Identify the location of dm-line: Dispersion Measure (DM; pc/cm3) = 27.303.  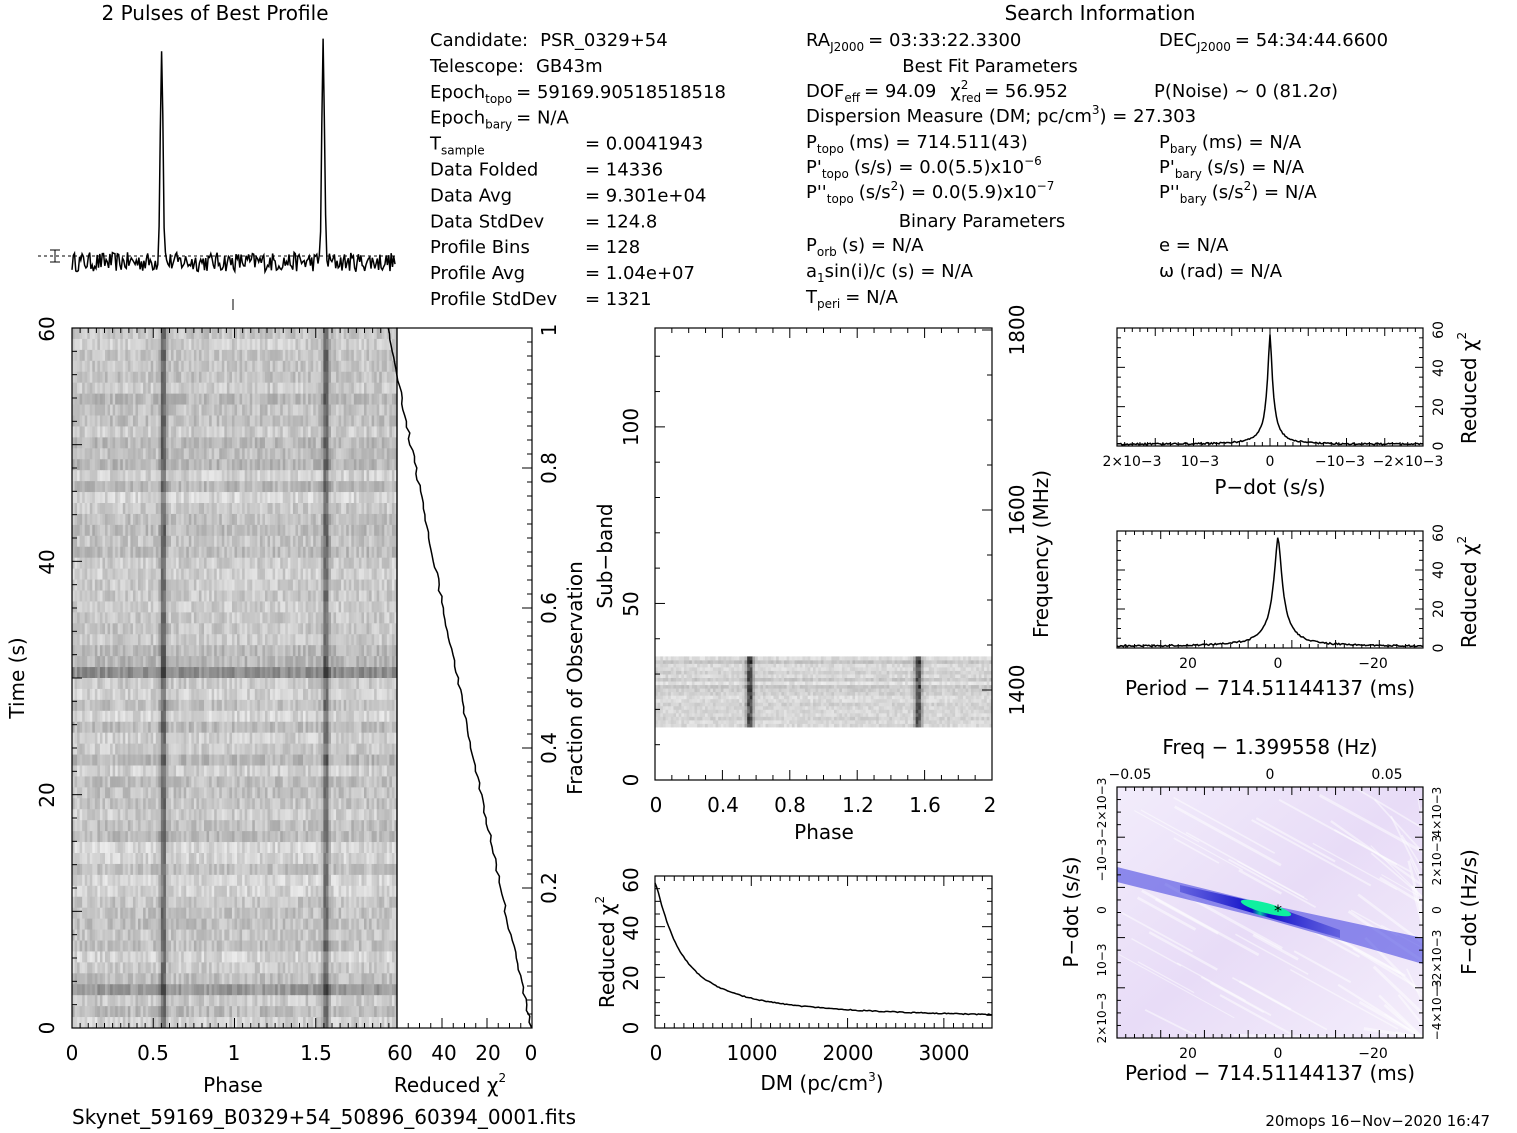
(1001, 115).